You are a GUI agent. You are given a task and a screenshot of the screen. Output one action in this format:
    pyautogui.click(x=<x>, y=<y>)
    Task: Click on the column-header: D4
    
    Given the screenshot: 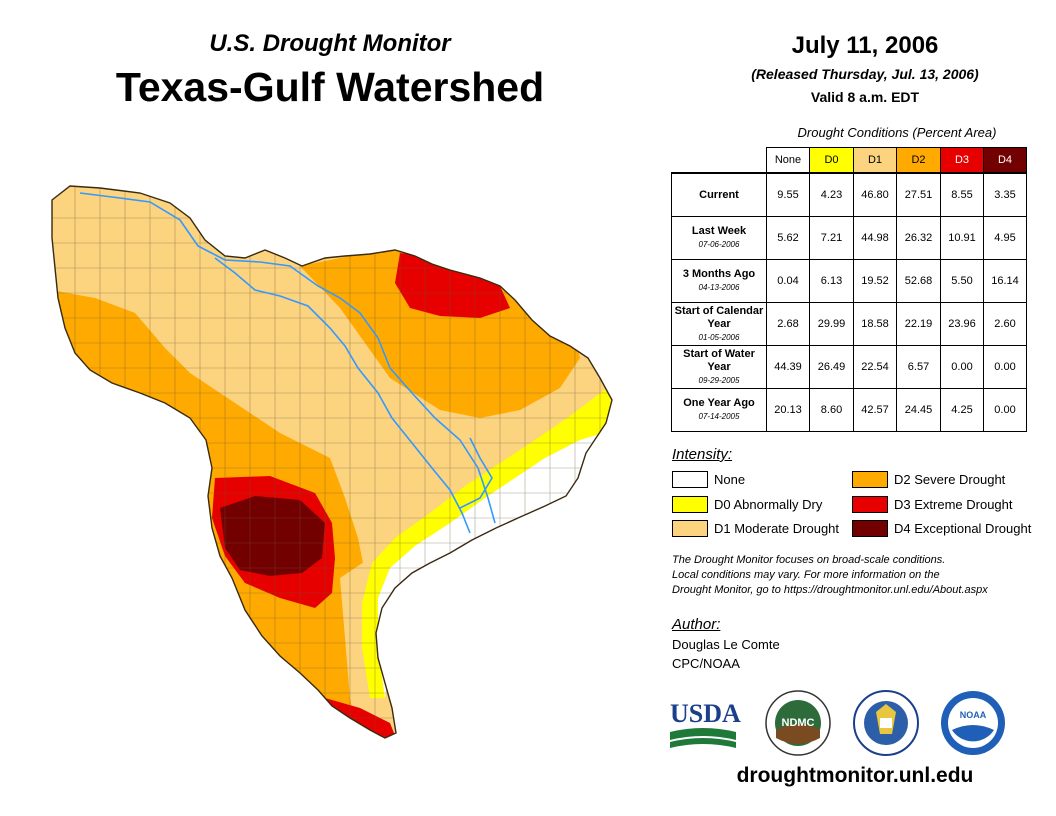 What is the action you would take?
    pyautogui.click(x=1005, y=160)
    